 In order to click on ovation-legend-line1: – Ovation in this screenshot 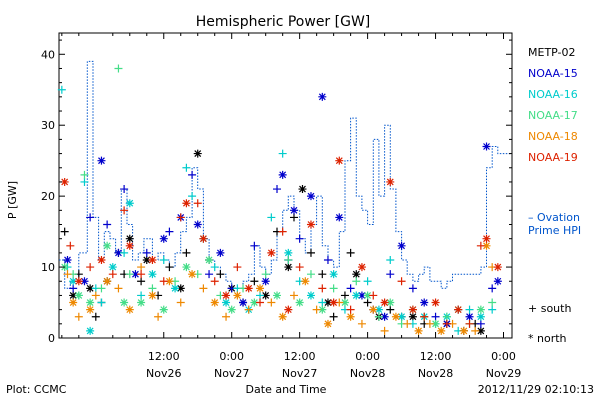, I will do `click(554, 217)`.